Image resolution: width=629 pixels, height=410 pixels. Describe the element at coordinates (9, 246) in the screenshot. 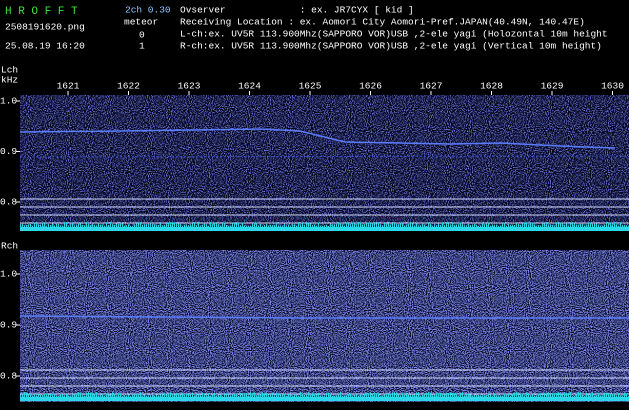

I see `channel-label: Rch` at that location.